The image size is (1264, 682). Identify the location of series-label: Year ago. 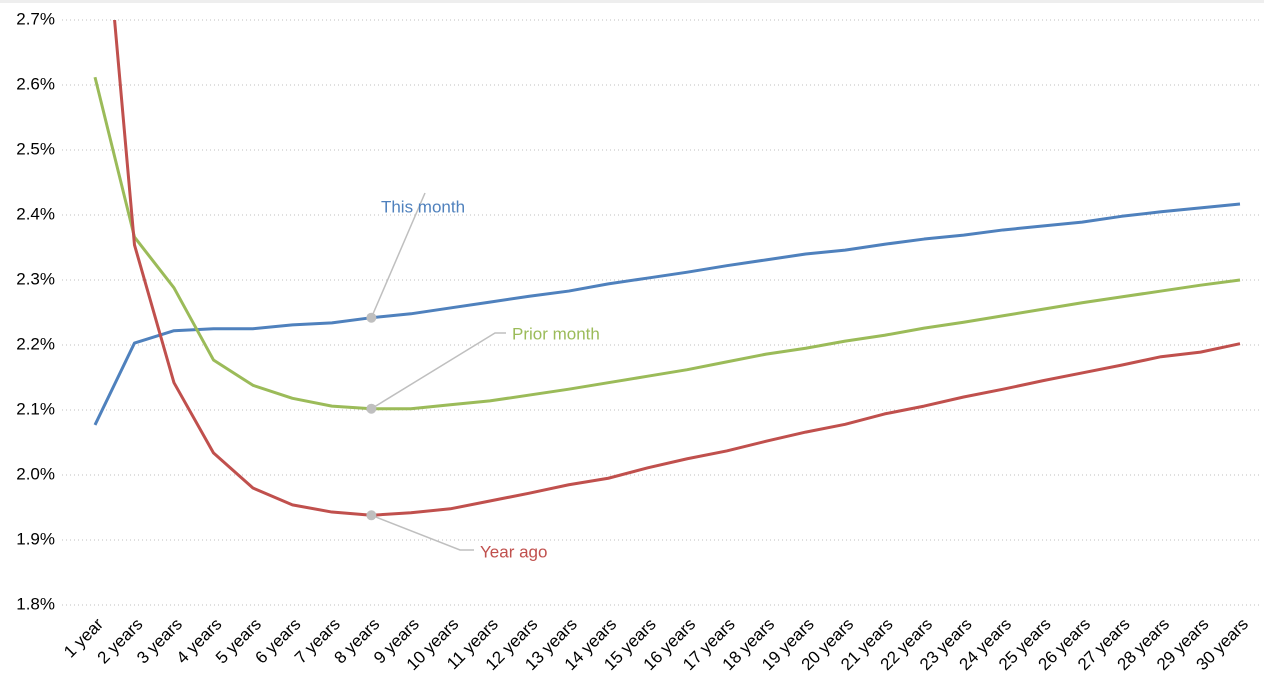
(513, 551).